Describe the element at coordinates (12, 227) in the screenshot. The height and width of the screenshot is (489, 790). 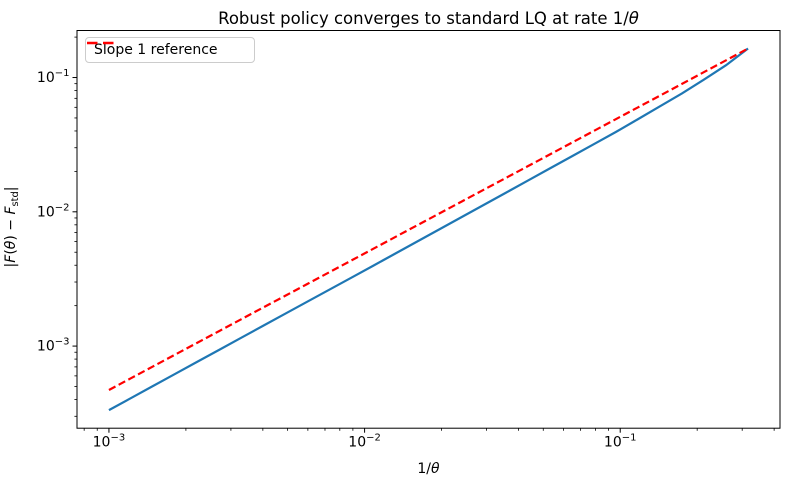
I see `y-axis-label: |F(θ) − Fstd|` at that location.